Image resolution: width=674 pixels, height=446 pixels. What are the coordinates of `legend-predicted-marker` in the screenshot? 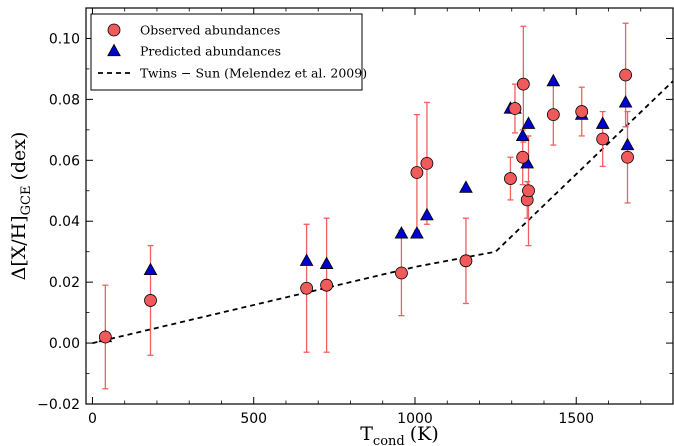 It's located at (114, 50).